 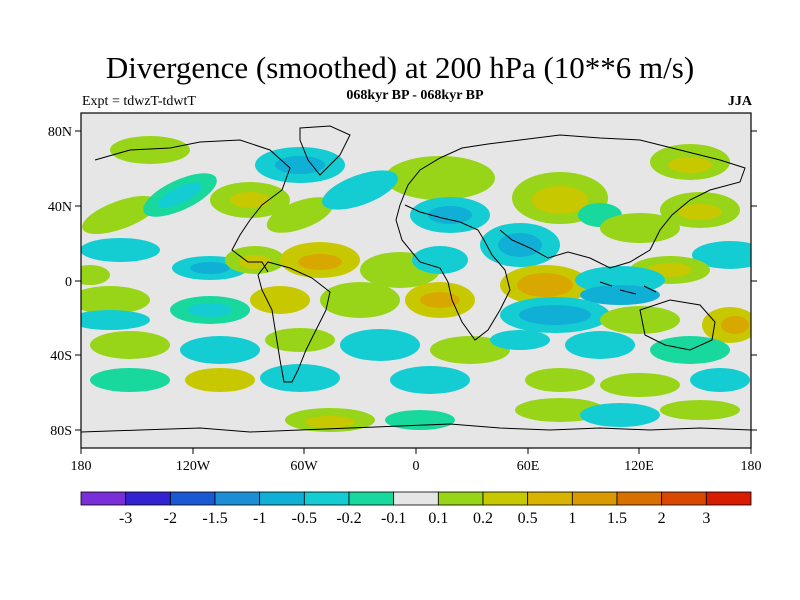 I want to click on colorbar-tick-label: -3, so click(x=125, y=518).